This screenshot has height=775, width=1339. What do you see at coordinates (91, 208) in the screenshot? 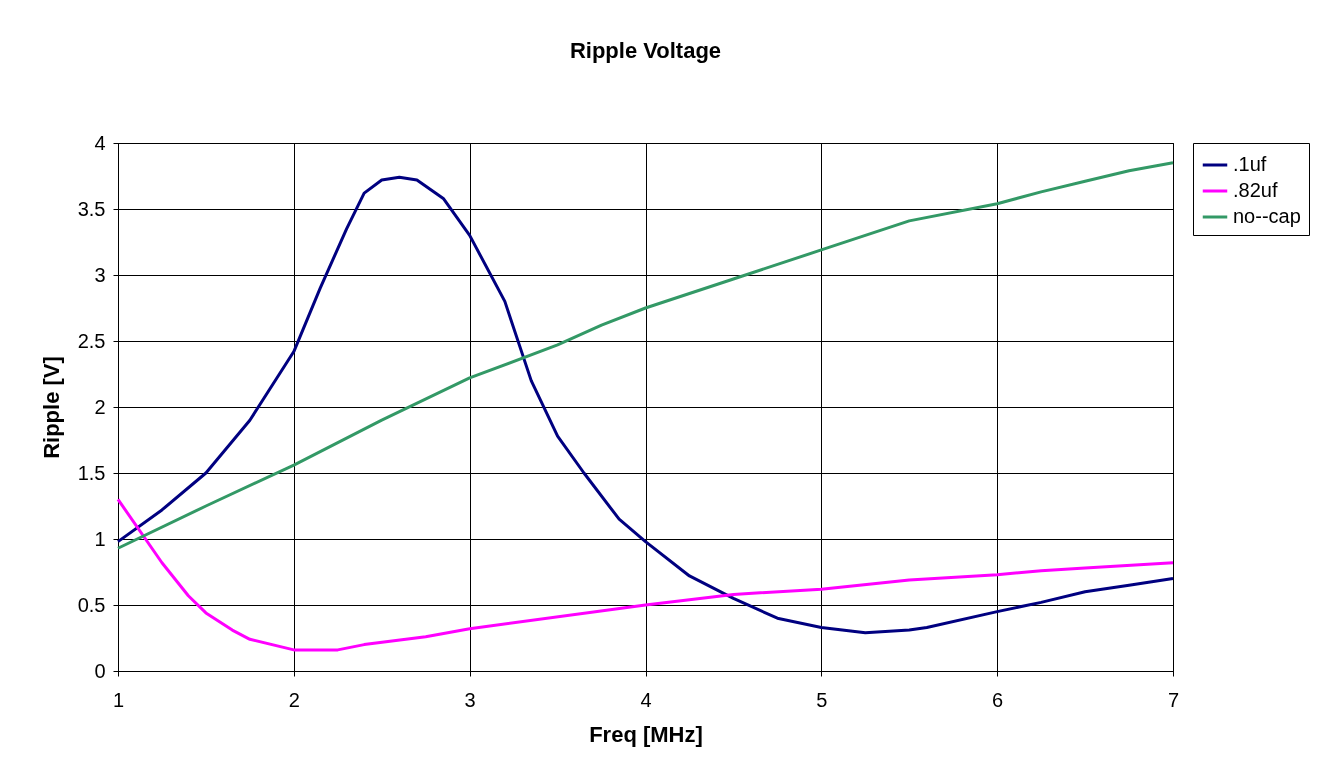
I see `y-tick-label: 3.5` at bounding box center [91, 208].